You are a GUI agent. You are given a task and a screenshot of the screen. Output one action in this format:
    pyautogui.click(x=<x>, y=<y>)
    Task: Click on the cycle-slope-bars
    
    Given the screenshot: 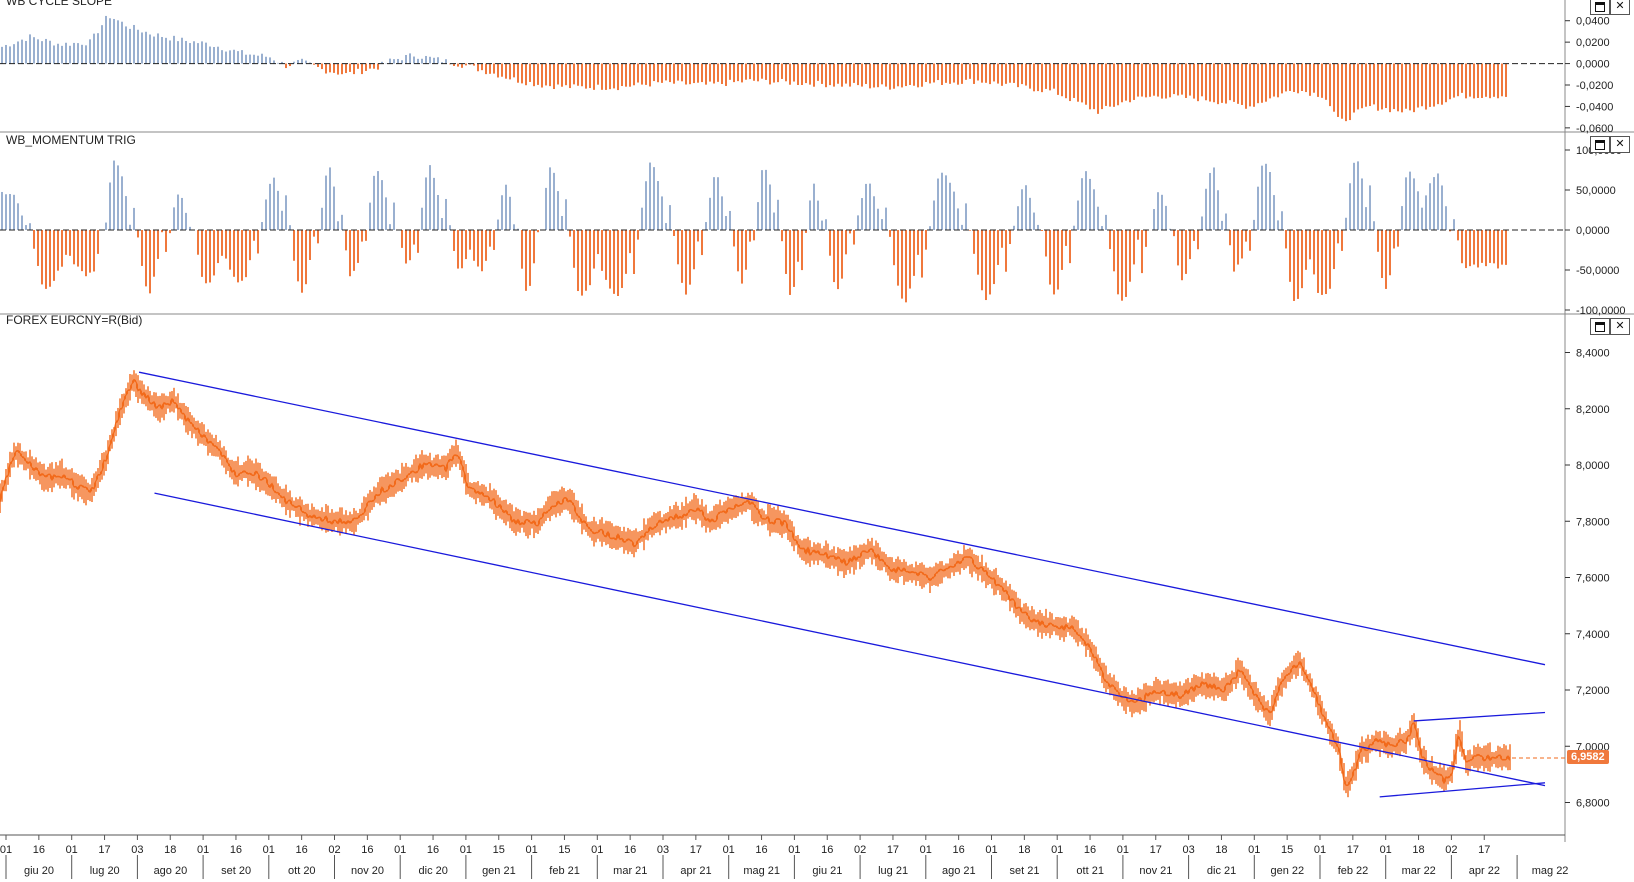 What is the action you would take?
    pyautogui.click(x=754, y=68)
    